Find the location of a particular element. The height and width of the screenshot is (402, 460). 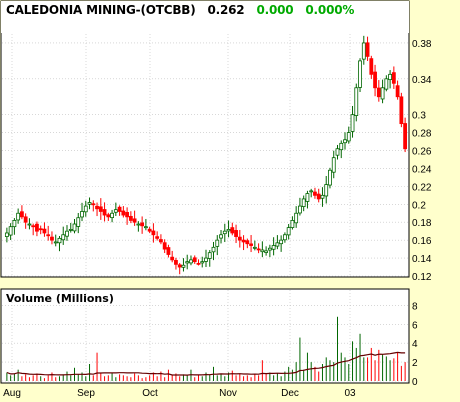

price-tick-label: 0.14 is located at coordinates (422, 259).